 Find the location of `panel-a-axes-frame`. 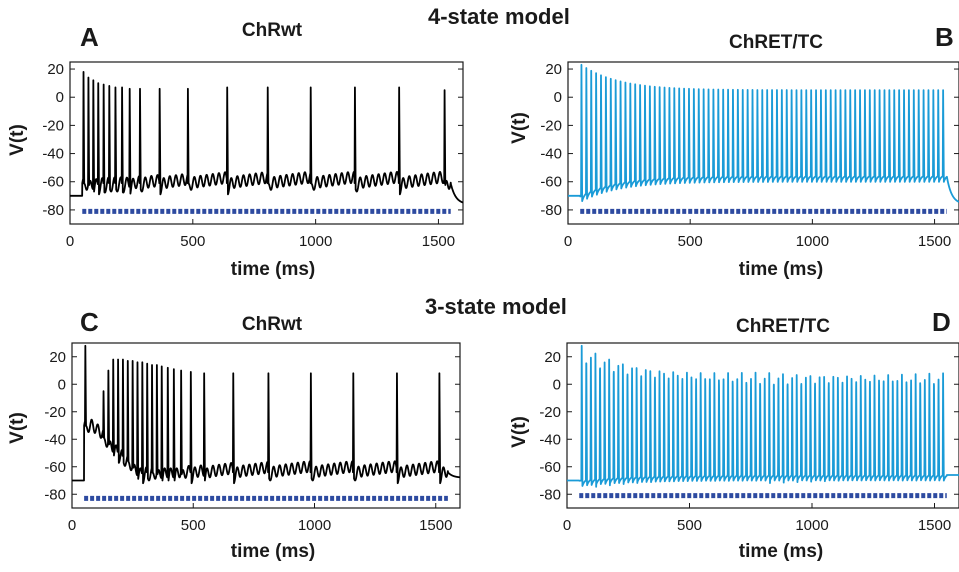

panel-a-axes-frame is located at coordinates (266, 143).